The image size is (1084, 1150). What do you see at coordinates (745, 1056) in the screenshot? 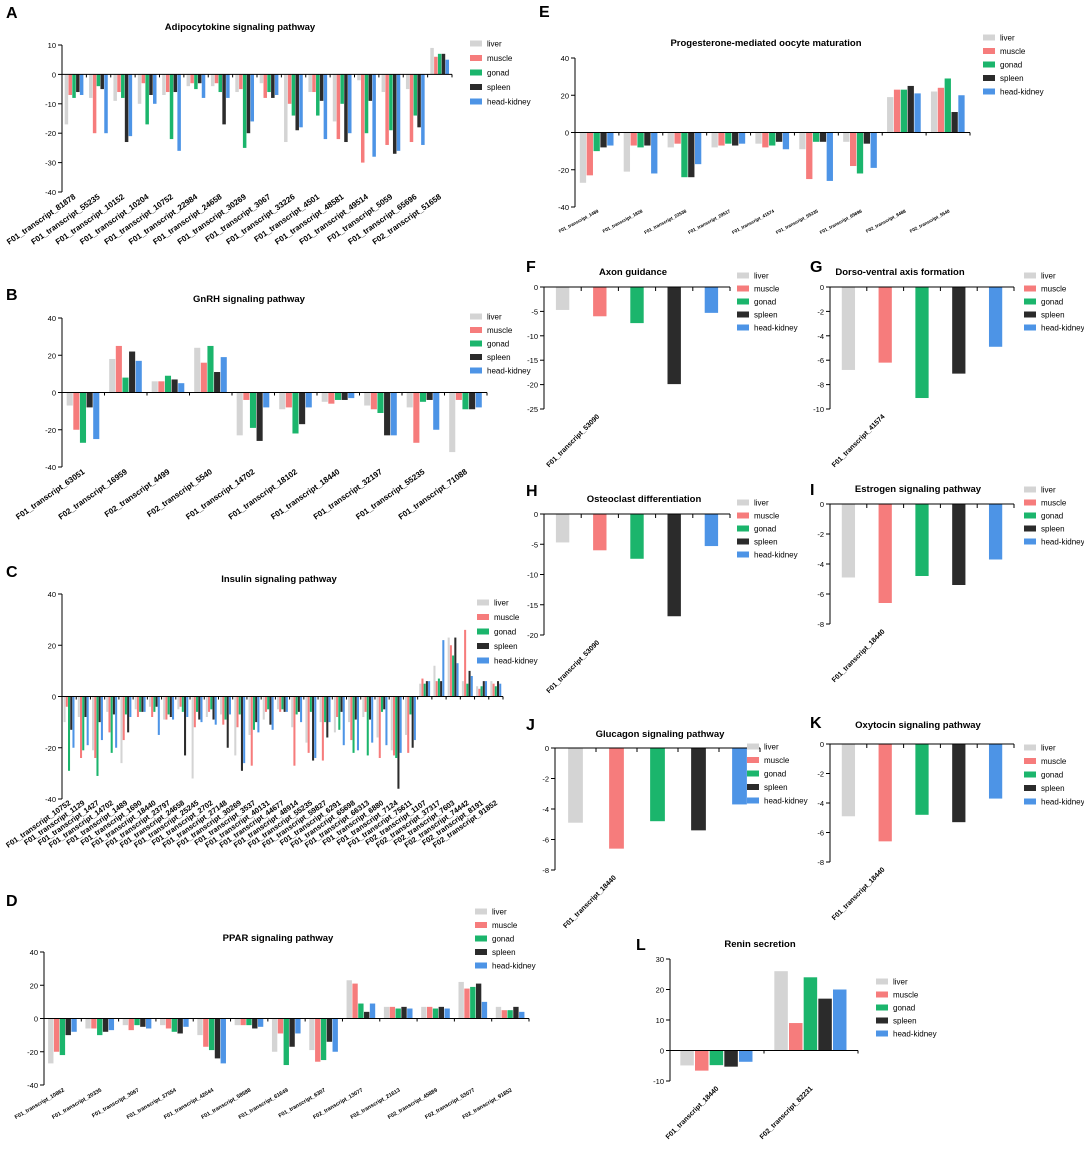
I see `bar-l-head-kidney` at bounding box center [745, 1056].